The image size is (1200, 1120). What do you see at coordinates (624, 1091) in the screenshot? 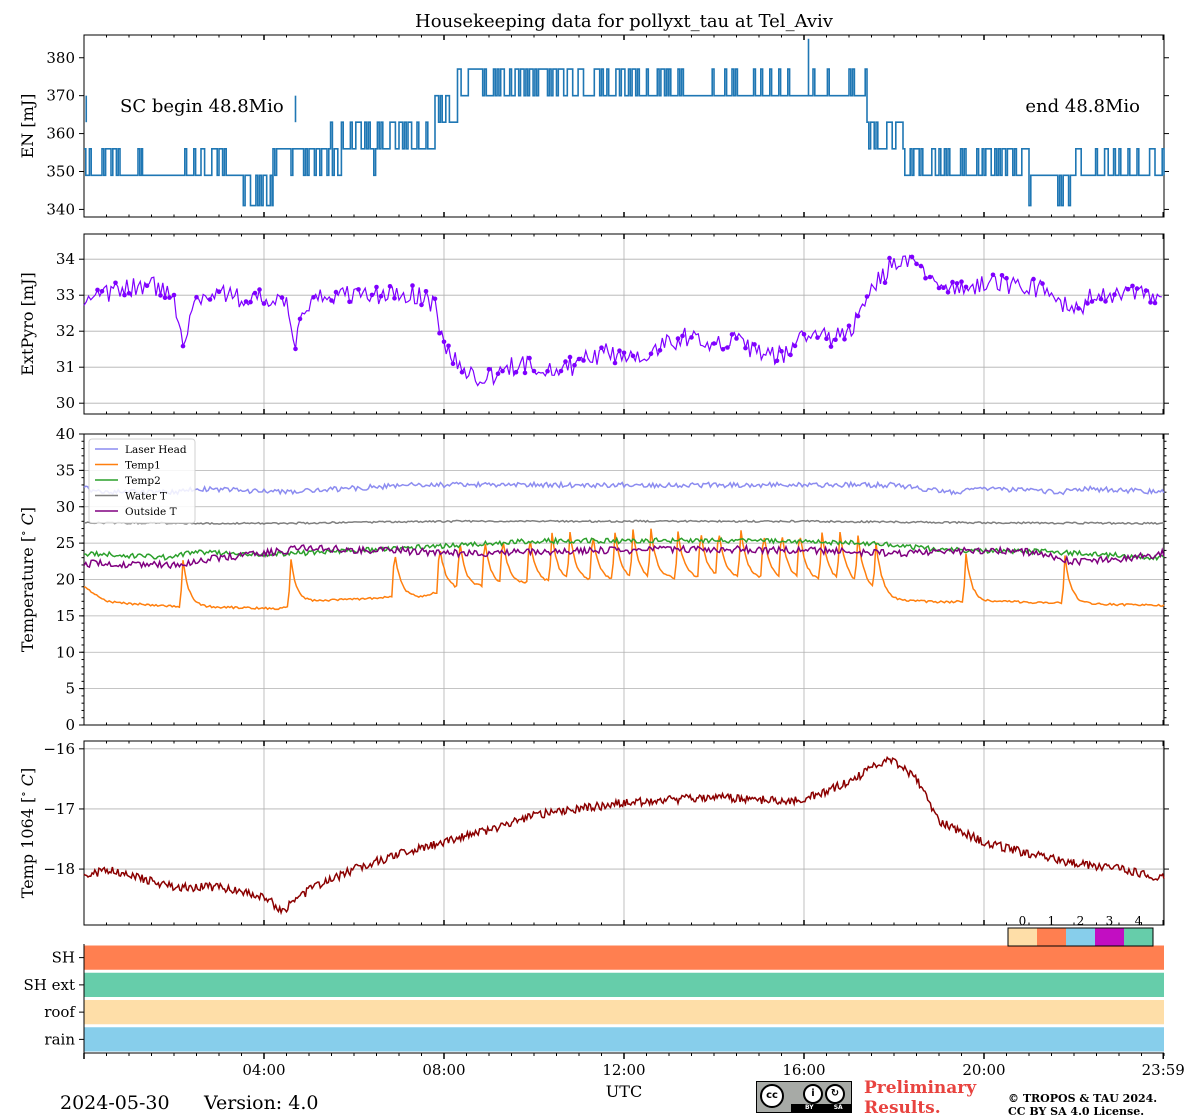
I see `x-axis-label: UTC` at bounding box center [624, 1091].